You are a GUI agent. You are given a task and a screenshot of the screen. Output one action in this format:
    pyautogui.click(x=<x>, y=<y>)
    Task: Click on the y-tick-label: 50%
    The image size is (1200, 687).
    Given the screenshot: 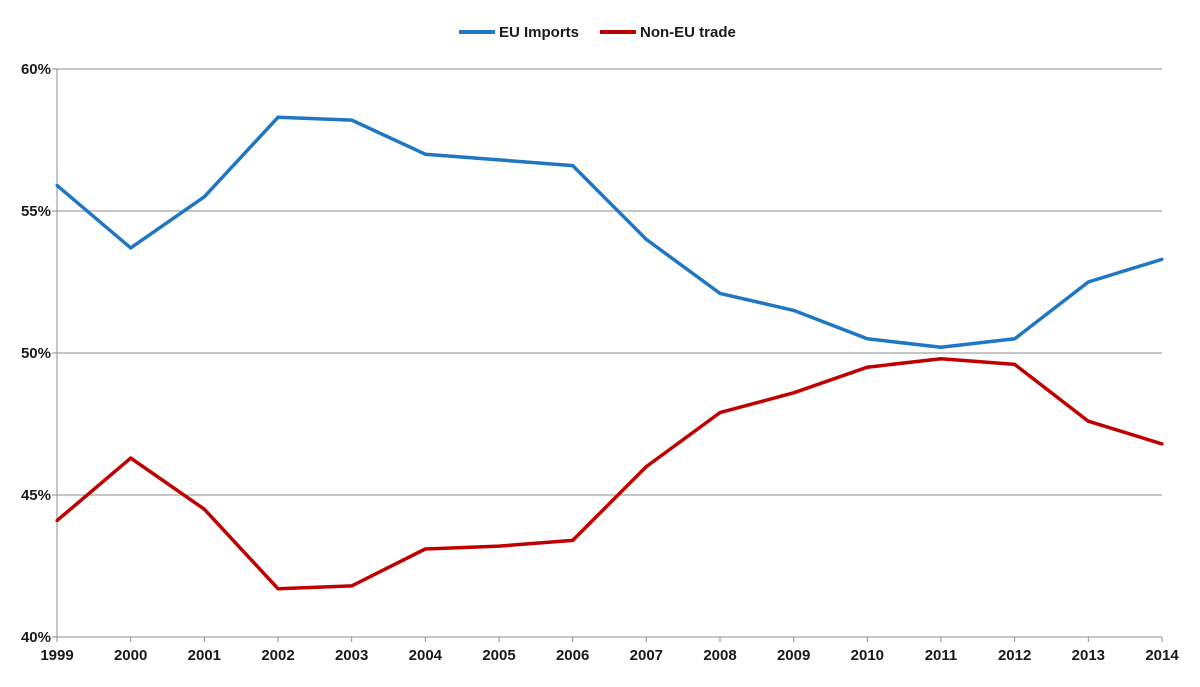 What is the action you would take?
    pyautogui.click(x=36, y=353)
    